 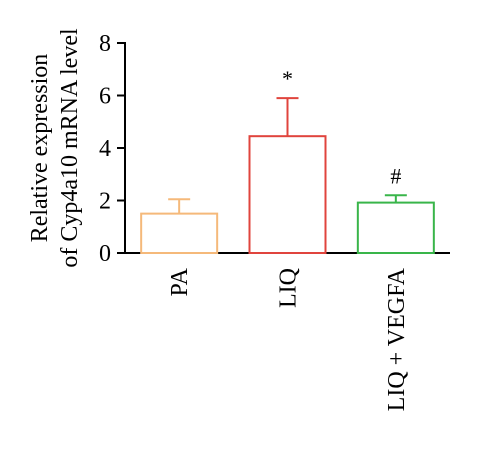 What do you see at coordinates (70, 148) in the screenshot?
I see `y-axis-title-line-2: of Cyp4a10 mRNA level` at bounding box center [70, 148].